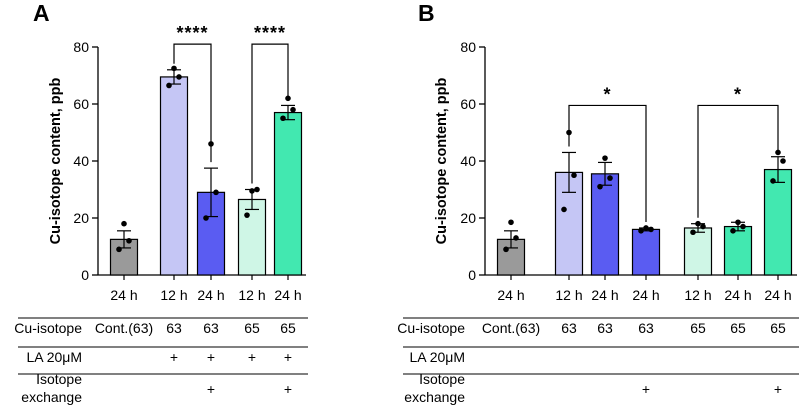  I want to click on panel-a-y-tick-label: 40, so click(81, 161).